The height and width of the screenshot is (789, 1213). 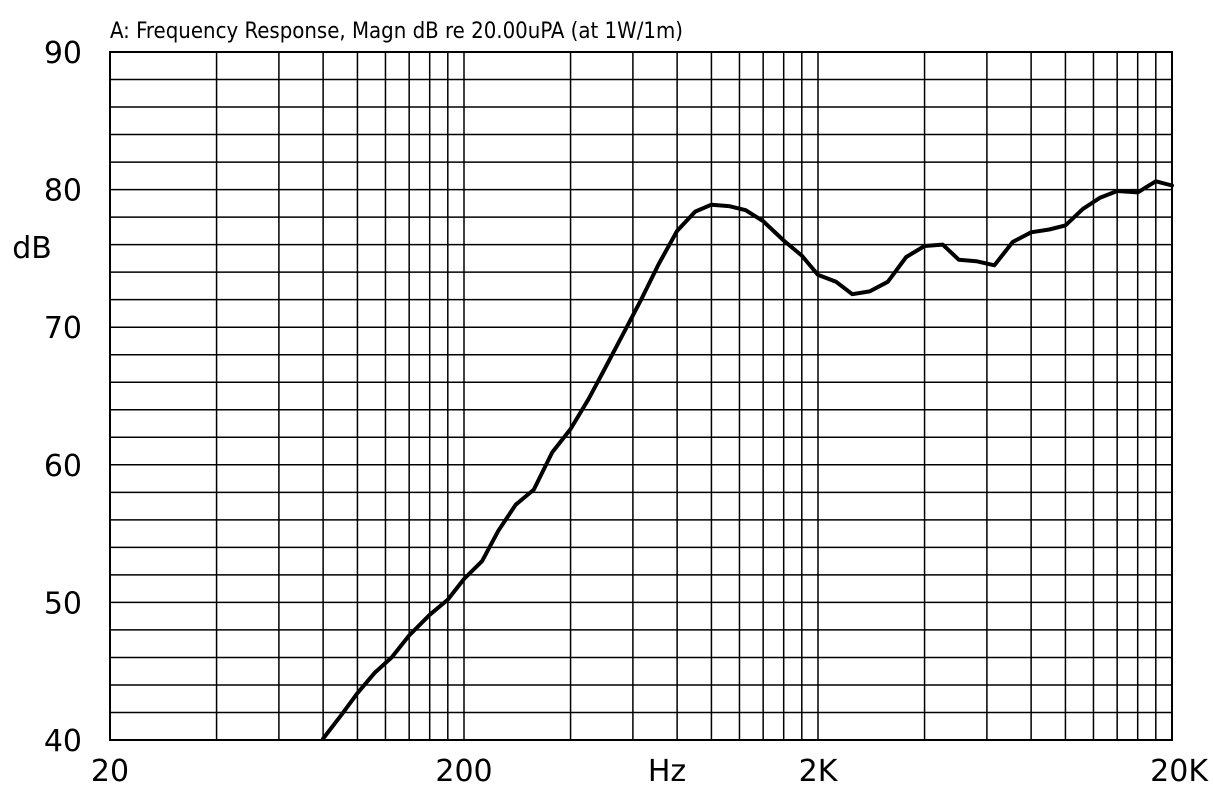 I want to click on x-tick-label: 20, so click(x=110, y=769).